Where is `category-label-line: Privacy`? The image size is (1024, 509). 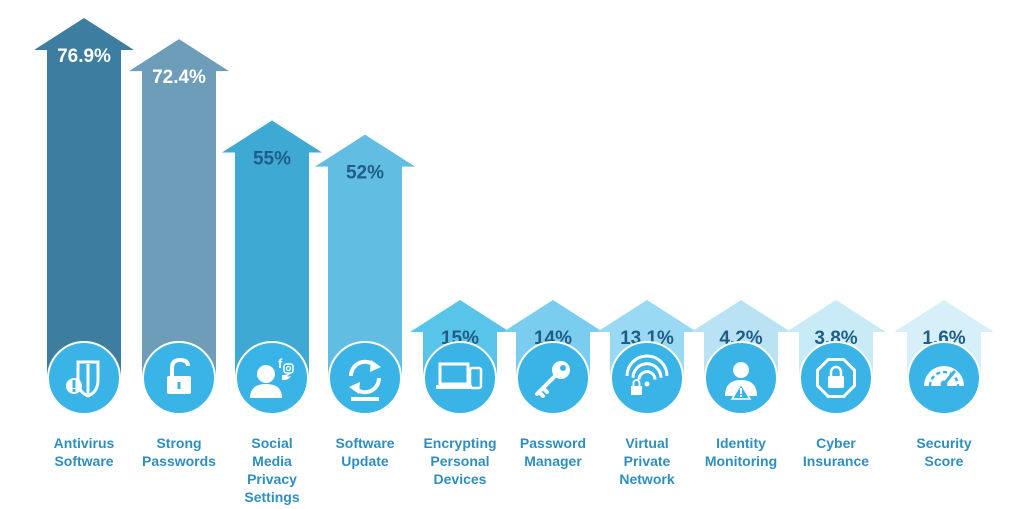
category-label-line: Privacy is located at coordinates (272, 479).